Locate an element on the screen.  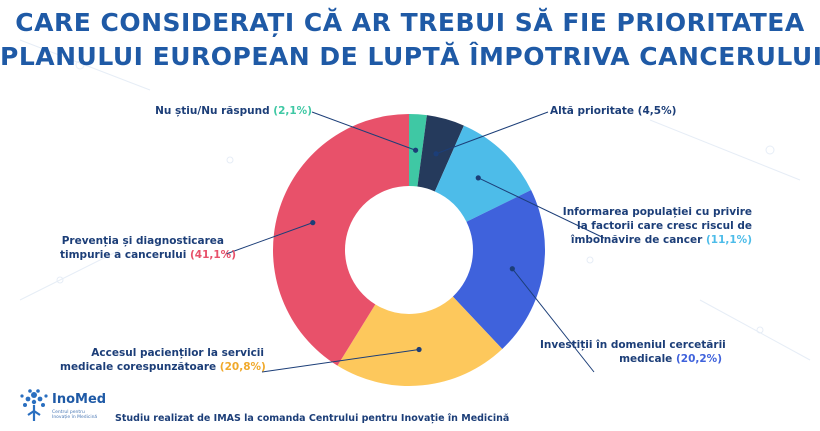
label-nu-stiu-pct: (2,1%) is located at coordinates (292, 111).